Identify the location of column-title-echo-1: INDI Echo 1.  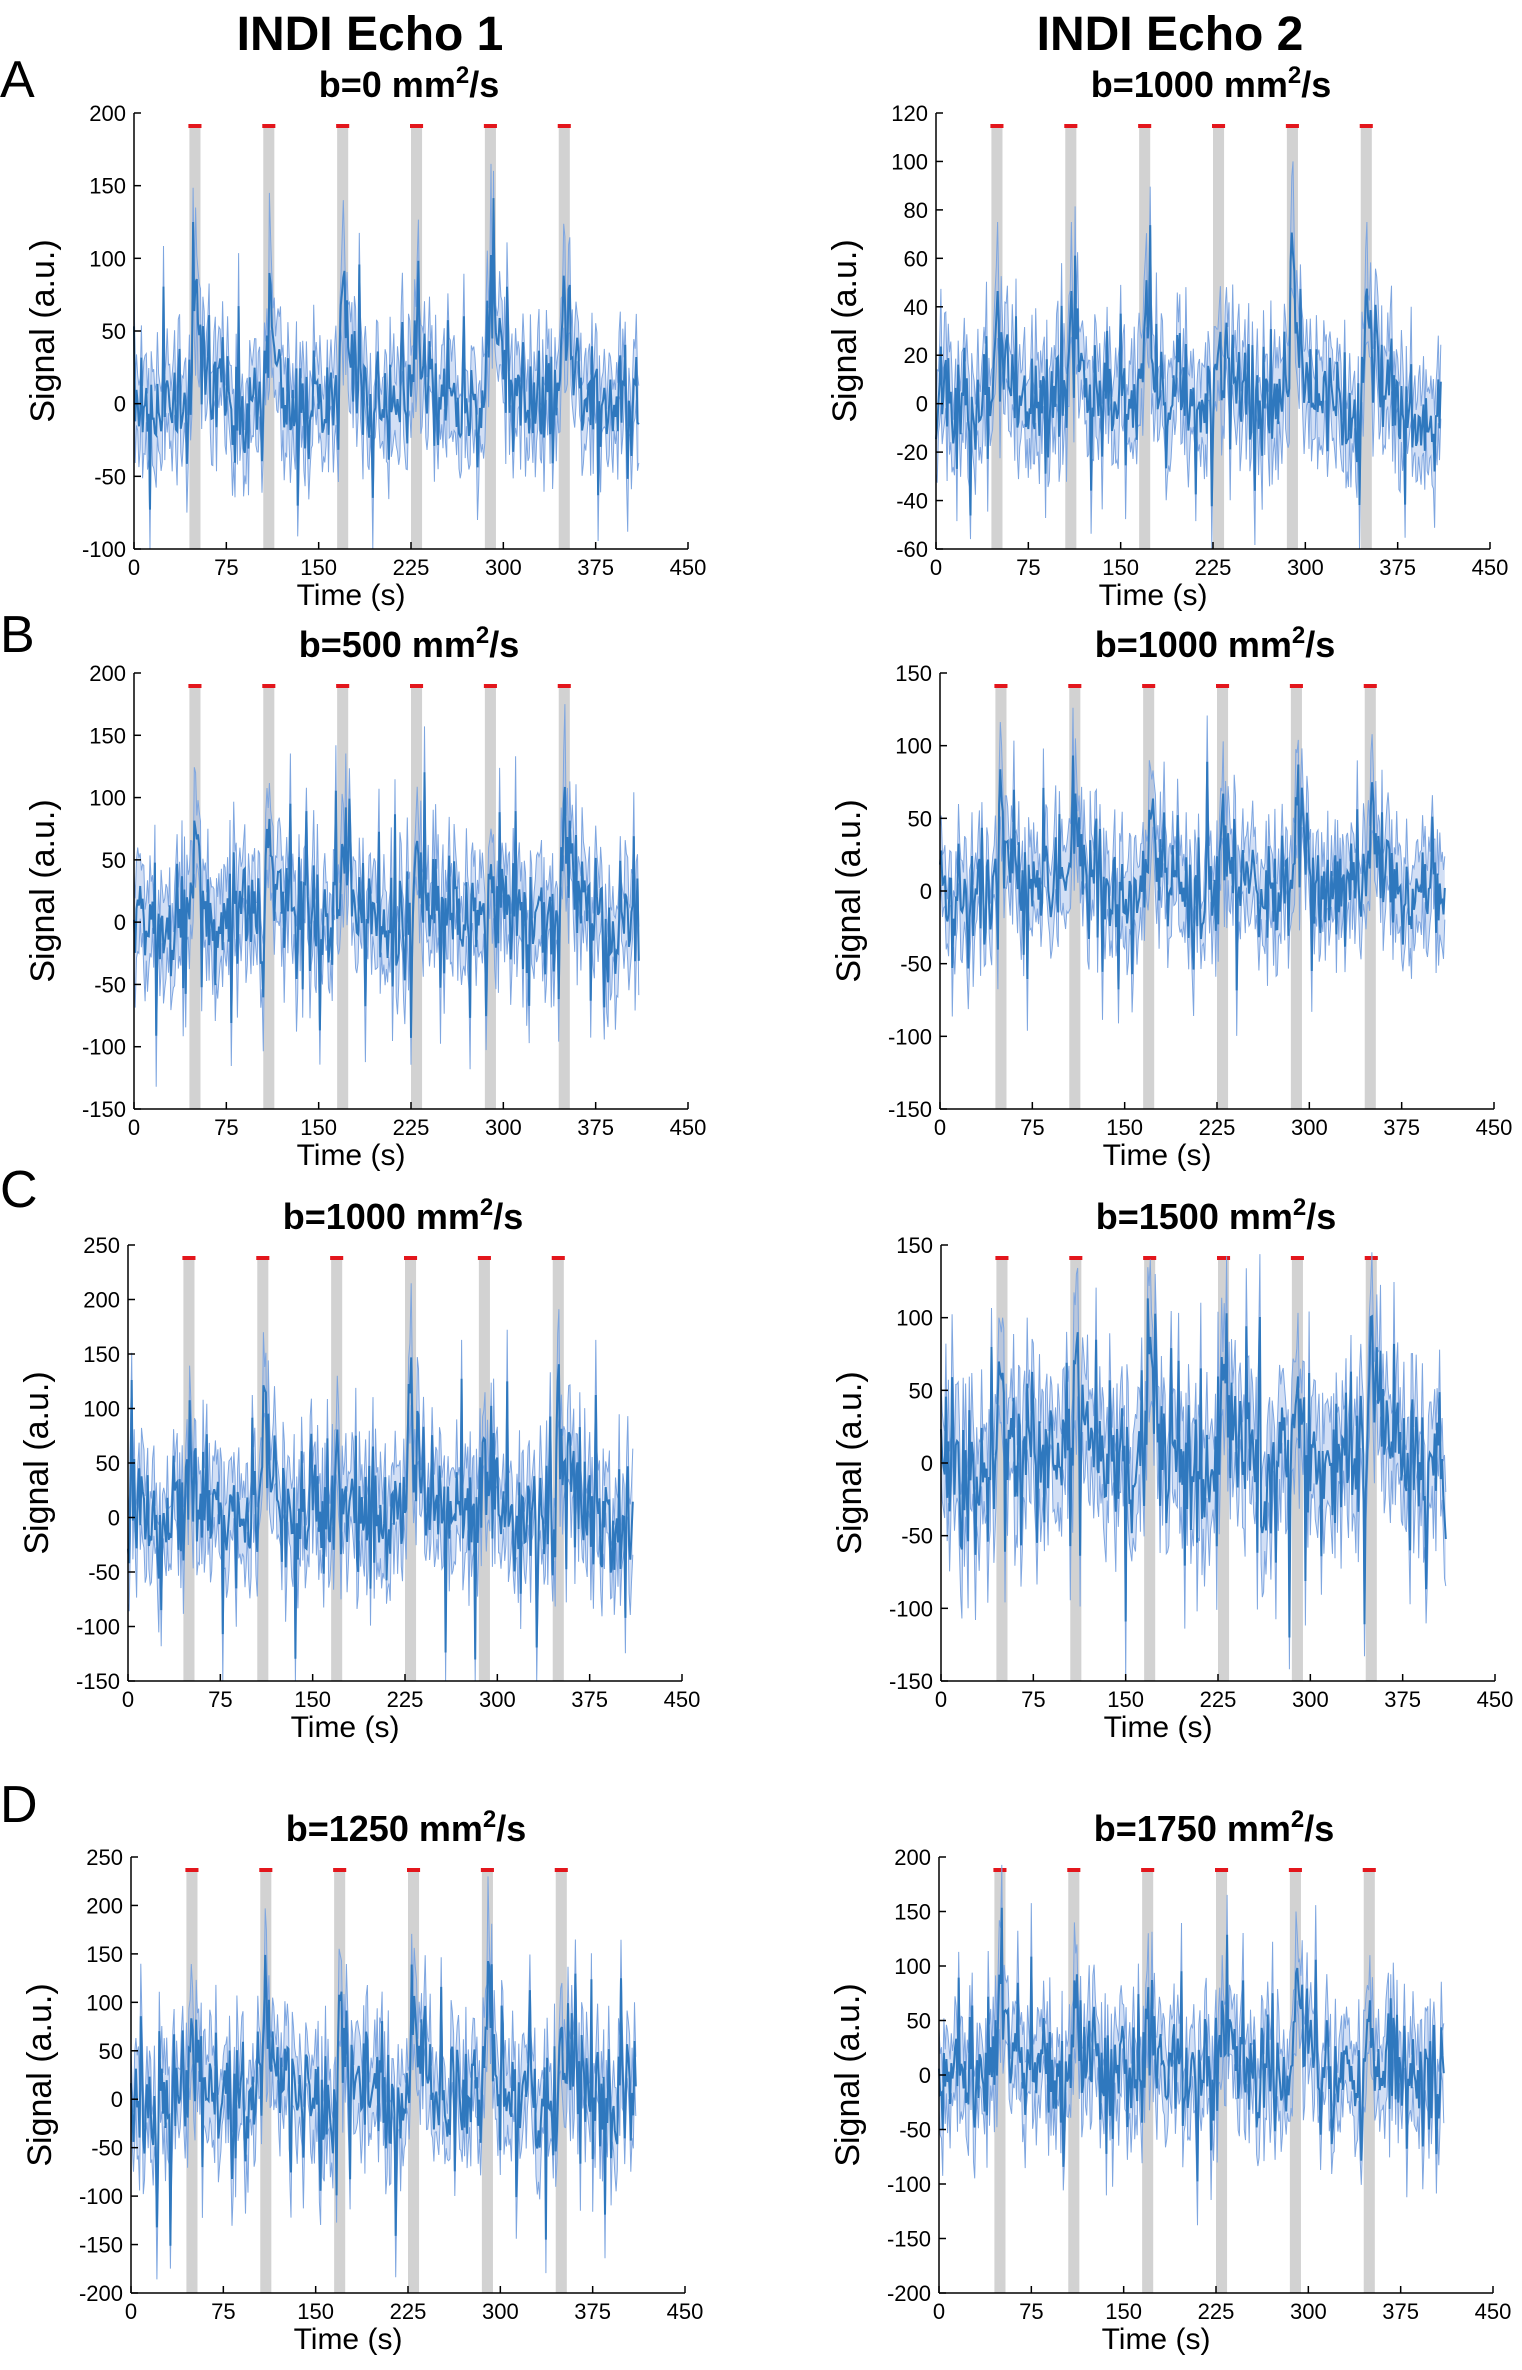
(370, 34).